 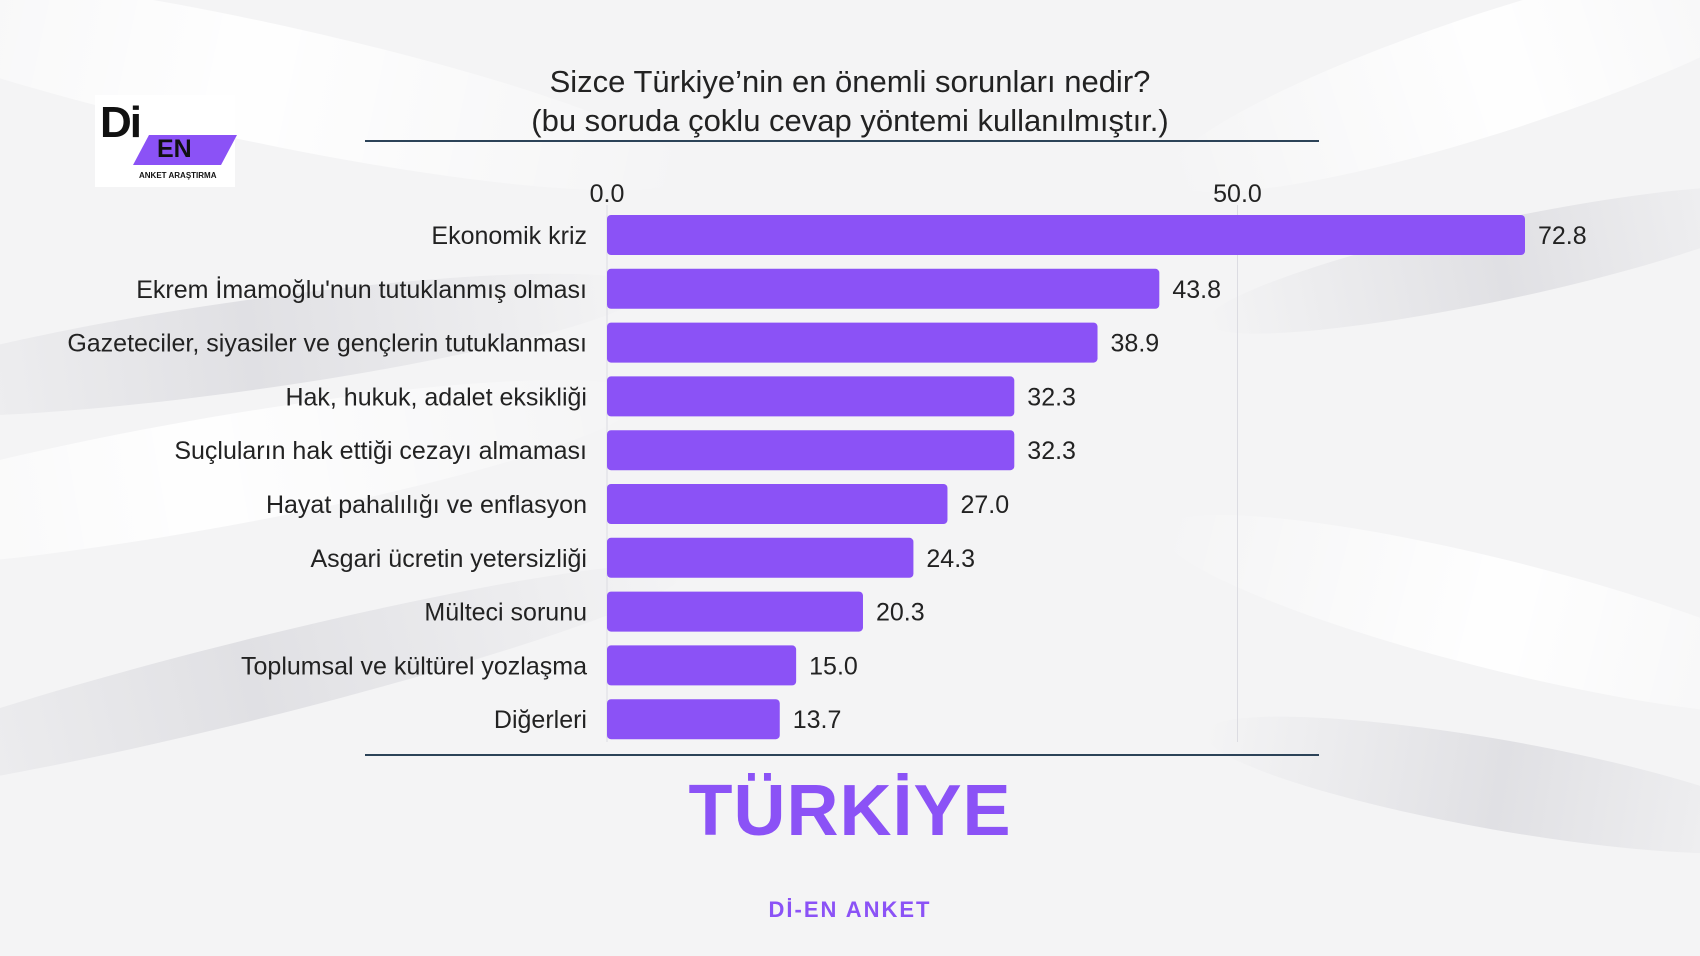 What do you see at coordinates (414, 666) in the screenshot?
I see `category-label: Toplumsal ve kültürel yozlaşma` at bounding box center [414, 666].